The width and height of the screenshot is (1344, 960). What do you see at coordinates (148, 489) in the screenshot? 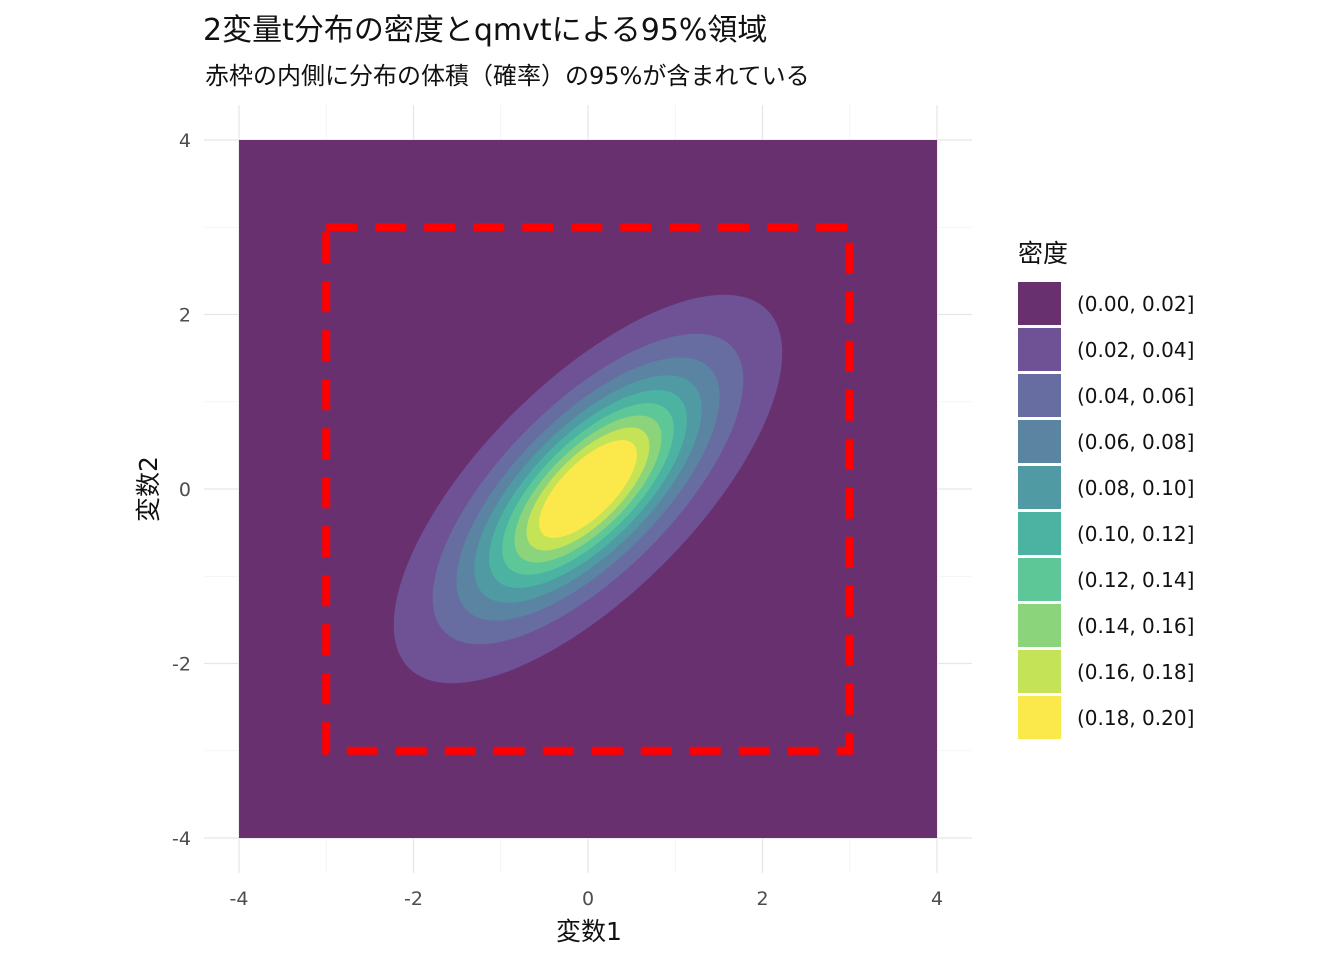
I see `y-axis-title: 変数2` at bounding box center [148, 489].